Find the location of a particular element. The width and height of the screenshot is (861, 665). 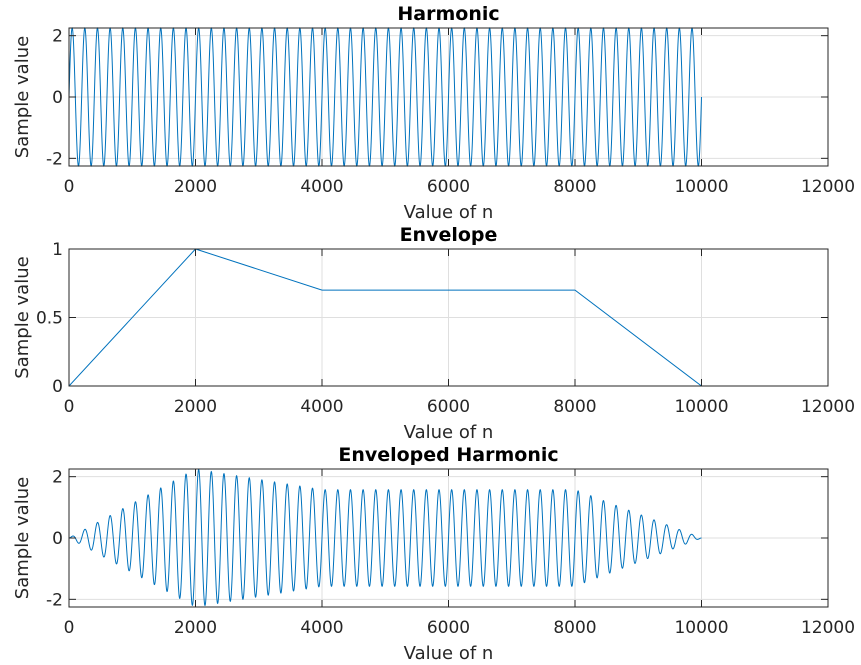

enveloped-harmonic-x-tick-label: 2000 is located at coordinates (195, 628).